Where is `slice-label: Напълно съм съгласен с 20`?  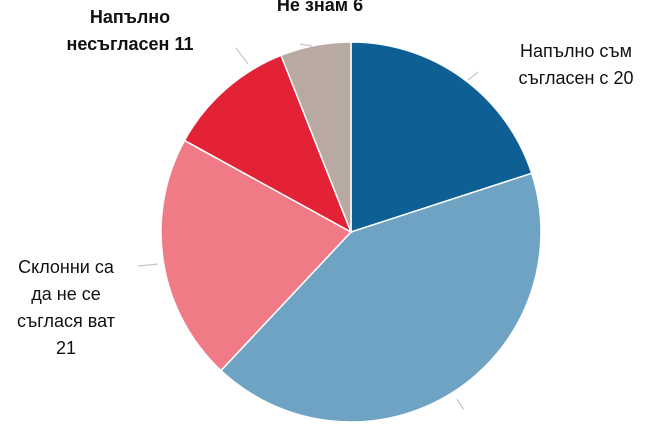
slice-label: Напълно съм съгласен с 20 is located at coordinates (576, 65).